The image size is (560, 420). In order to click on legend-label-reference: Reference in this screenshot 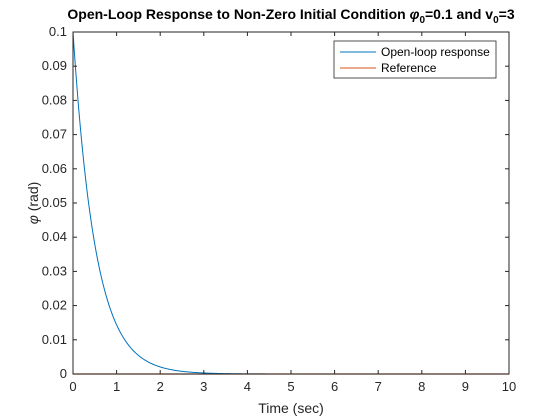, I will do `click(409, 68)`.